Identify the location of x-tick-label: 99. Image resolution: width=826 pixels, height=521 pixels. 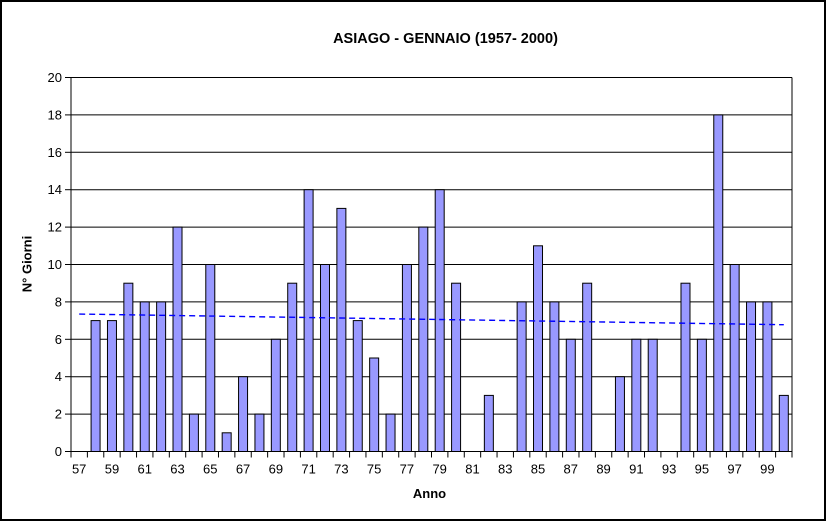
(767, 469).